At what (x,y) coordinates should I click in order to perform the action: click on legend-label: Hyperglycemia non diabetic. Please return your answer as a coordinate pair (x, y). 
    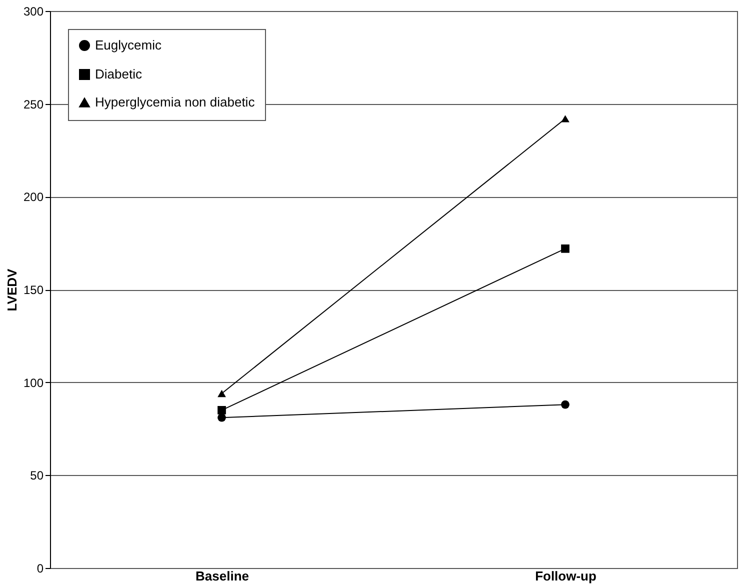
    Looking at the image, I should click on (175, 102).